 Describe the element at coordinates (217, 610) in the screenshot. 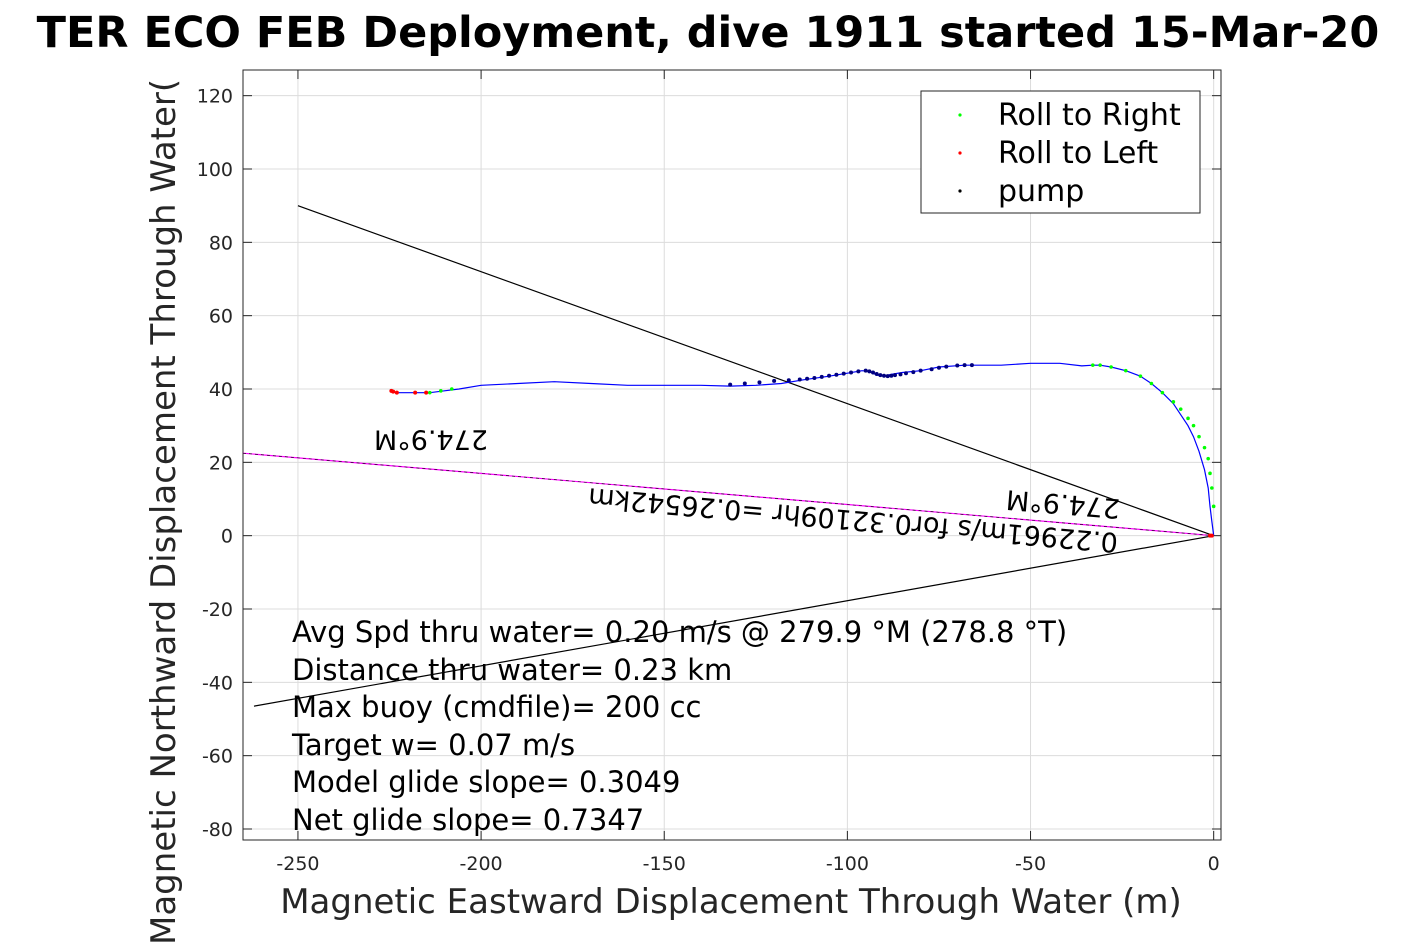

I see `y-tick-label: -20` at that location.